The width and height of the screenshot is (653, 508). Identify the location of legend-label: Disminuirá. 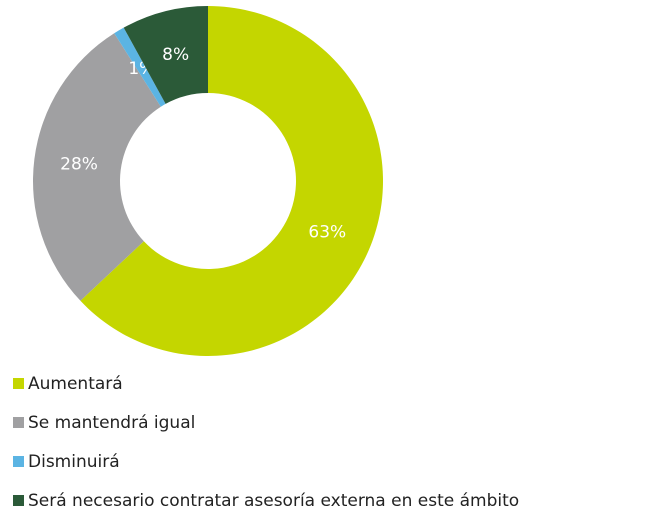
(74, 462).